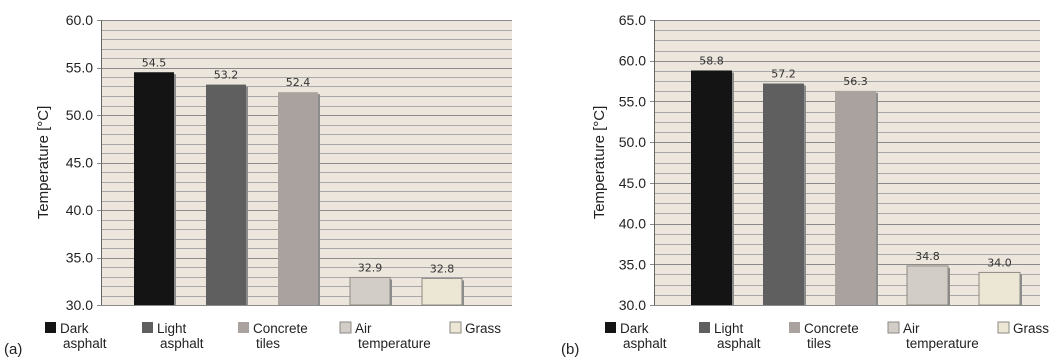 Image resolution: width=1056 pixels, height=361 pixels. I want to click on data-label: 56.3, so click(855, 81).